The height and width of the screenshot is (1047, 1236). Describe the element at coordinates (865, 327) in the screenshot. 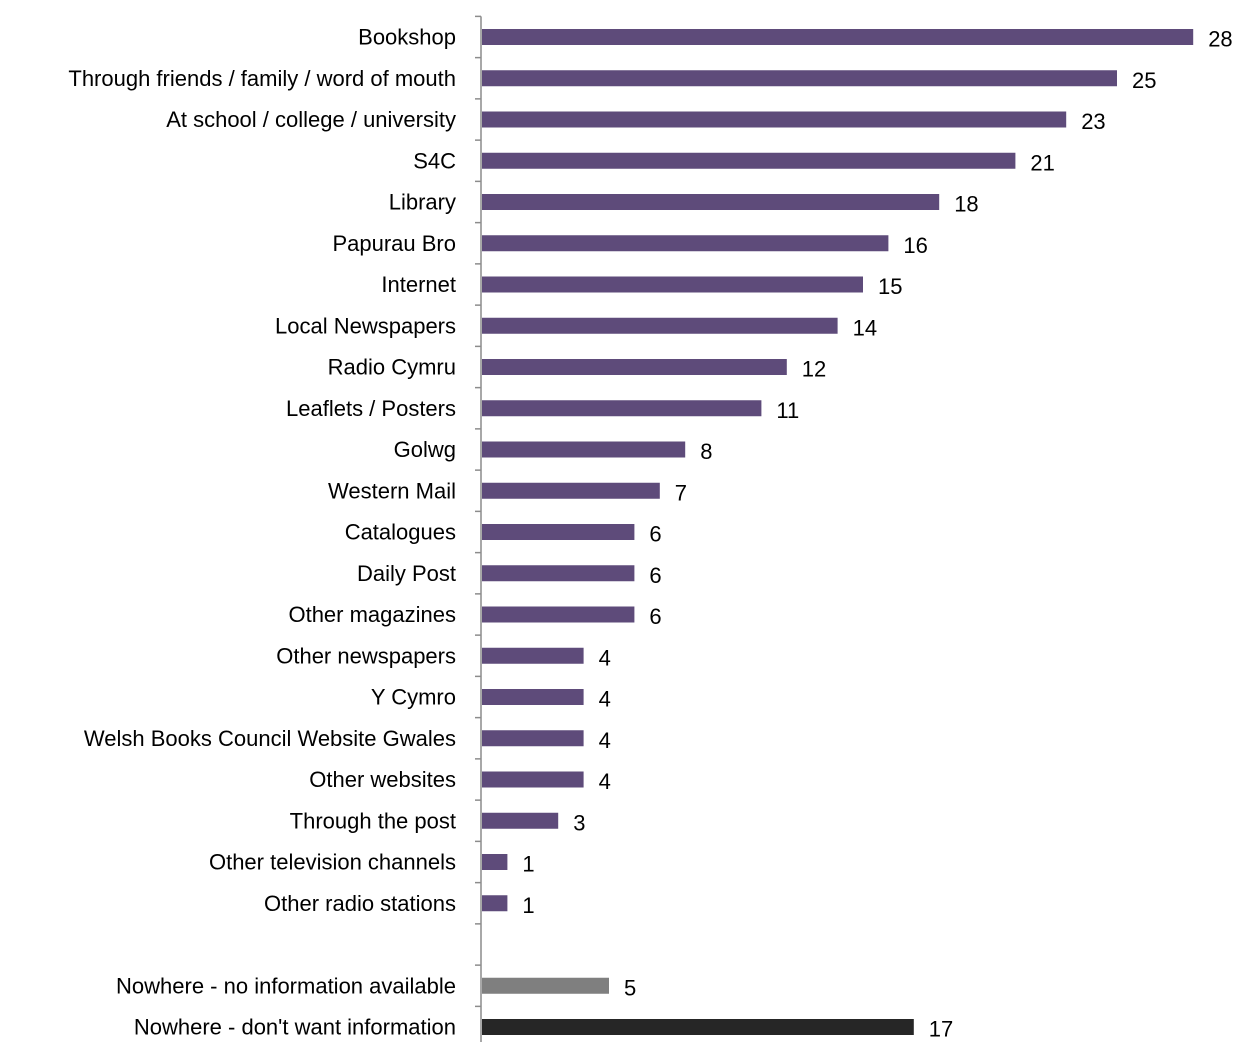

I see `data-label: 14` at that location.